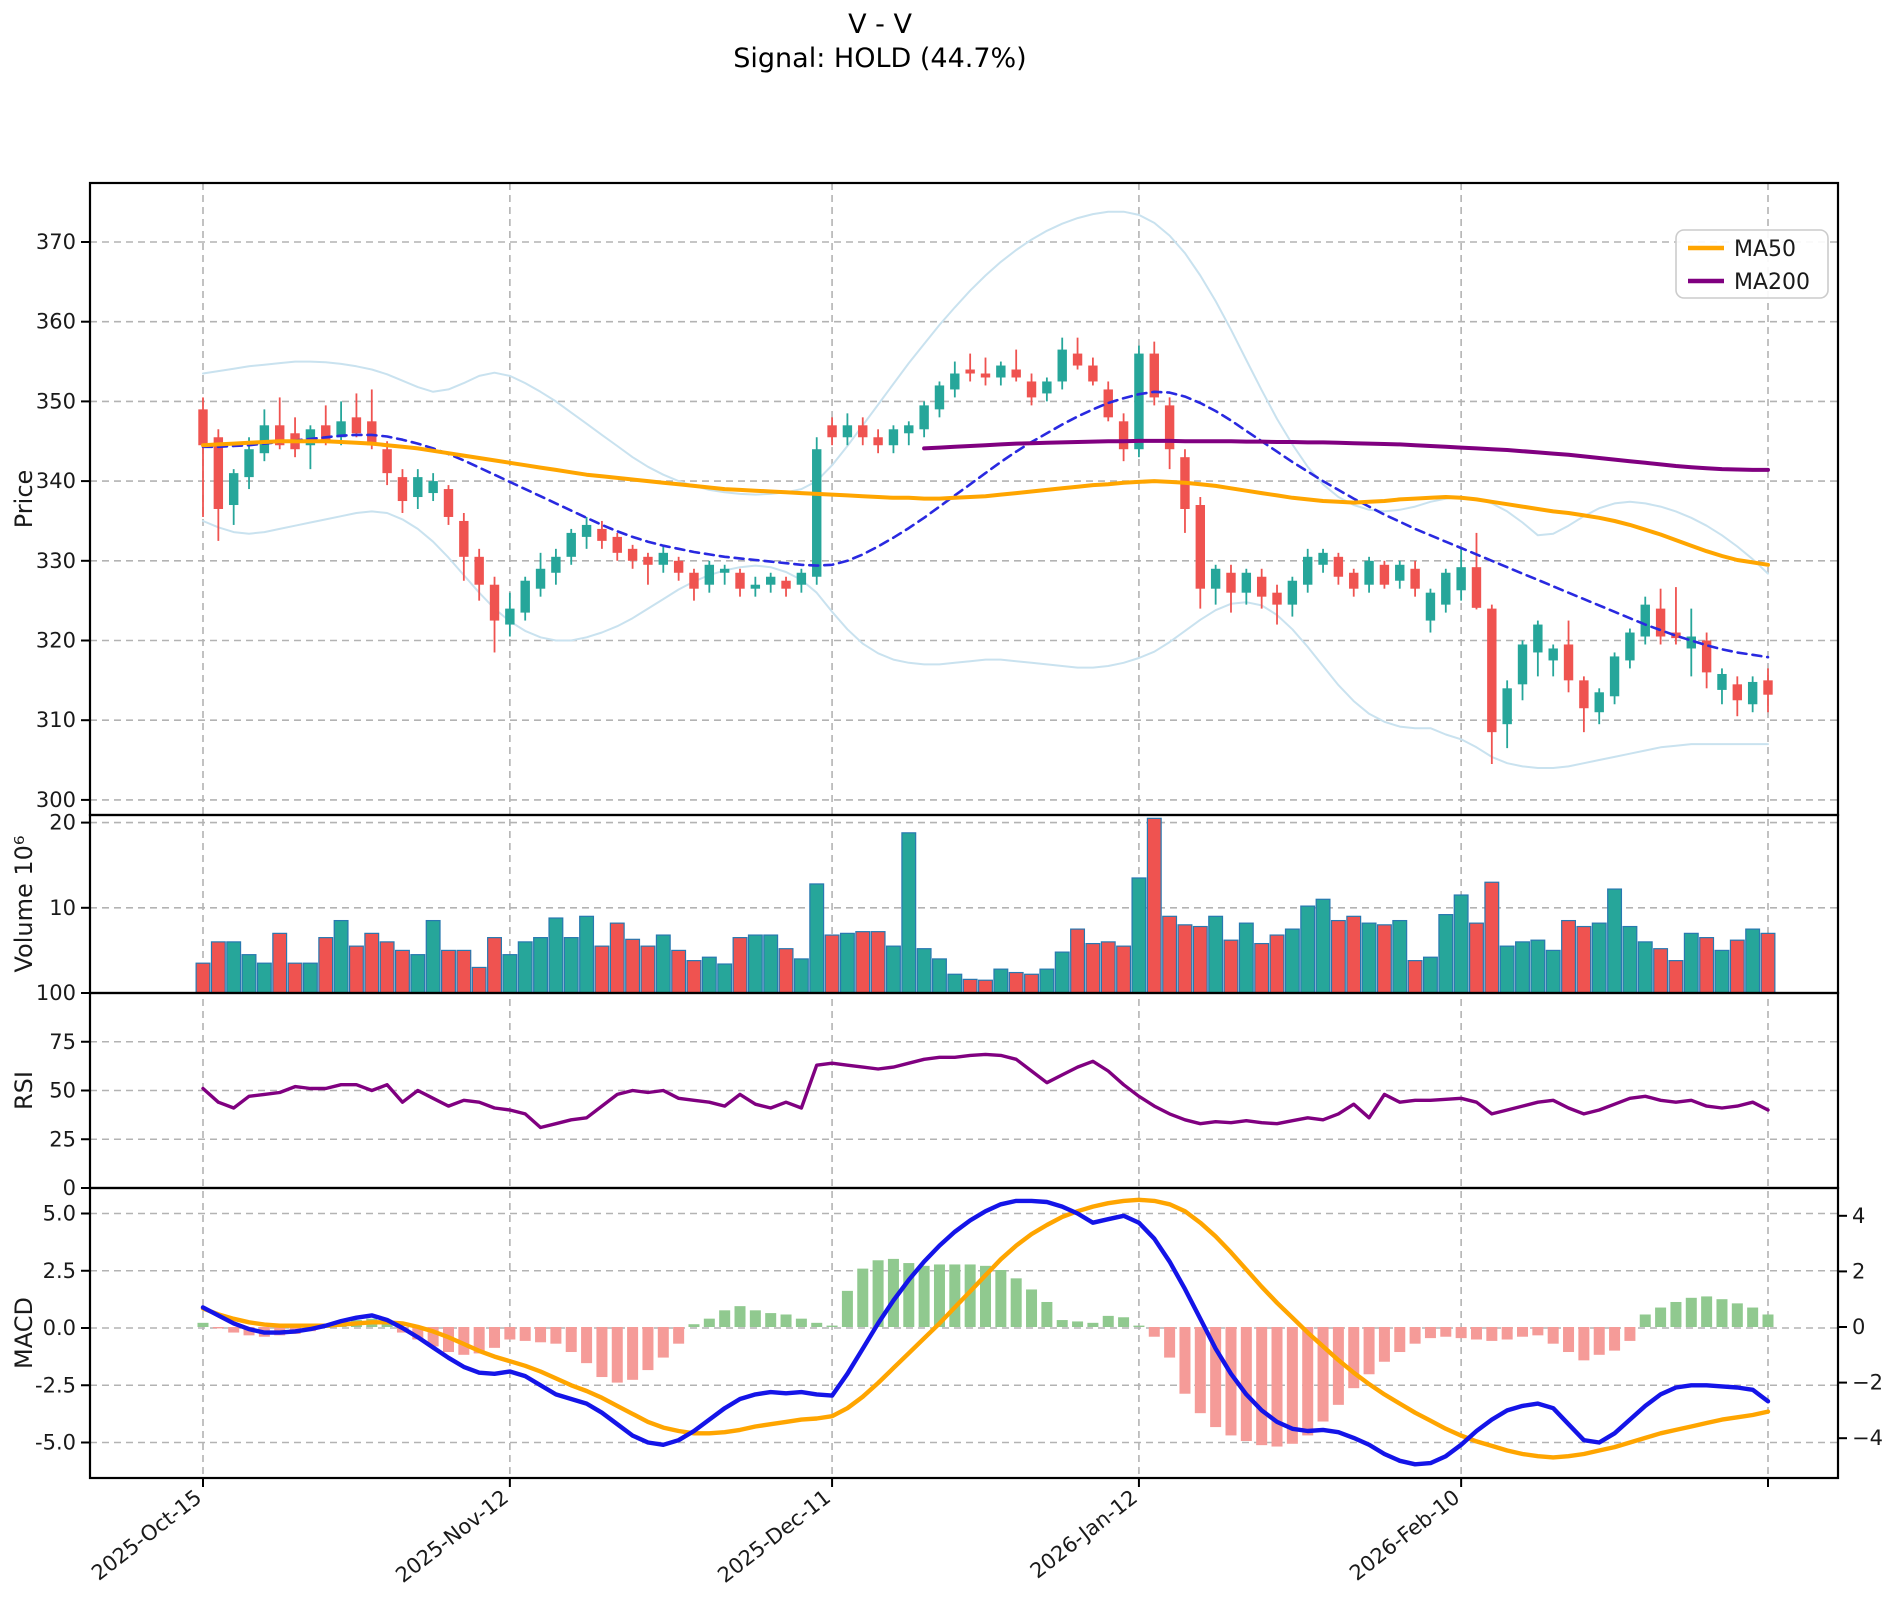 The width and height of the screenshot is (1896, 1619). What do you see at coordinates (452, 1536) in the screenshot?
I see `x-tick-label: 2025-Nov-12` at bounding box center [452, 1536].